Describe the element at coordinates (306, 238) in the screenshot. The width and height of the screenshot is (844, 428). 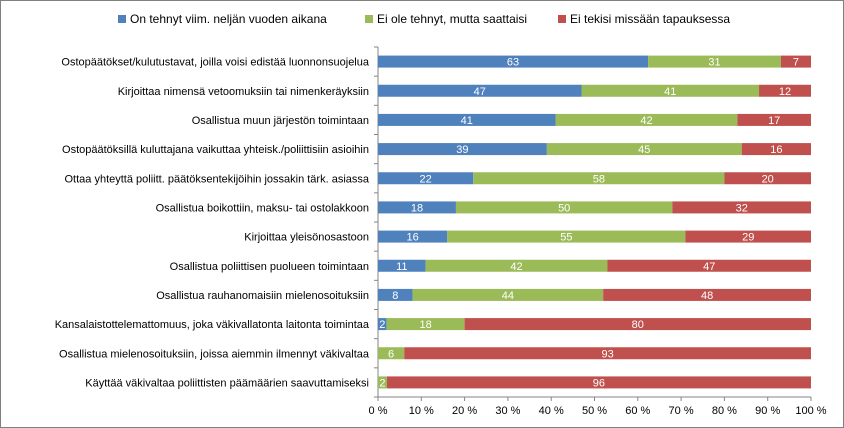
I see `category-label: Kirjoittaa yleisönosastoon` at that location.